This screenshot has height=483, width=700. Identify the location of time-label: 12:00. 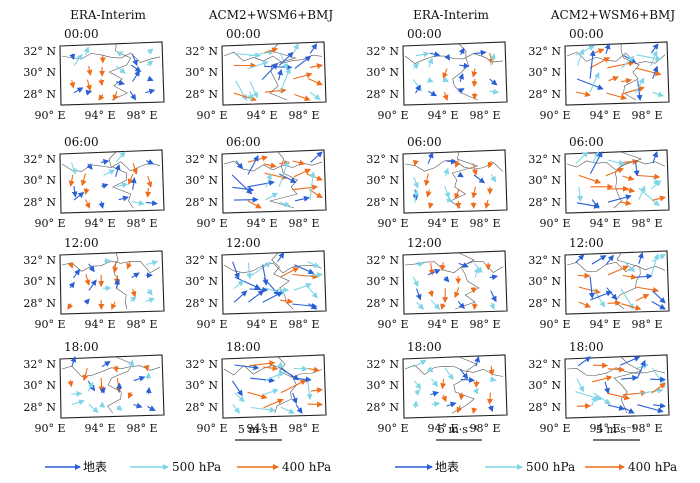
(81, 243).